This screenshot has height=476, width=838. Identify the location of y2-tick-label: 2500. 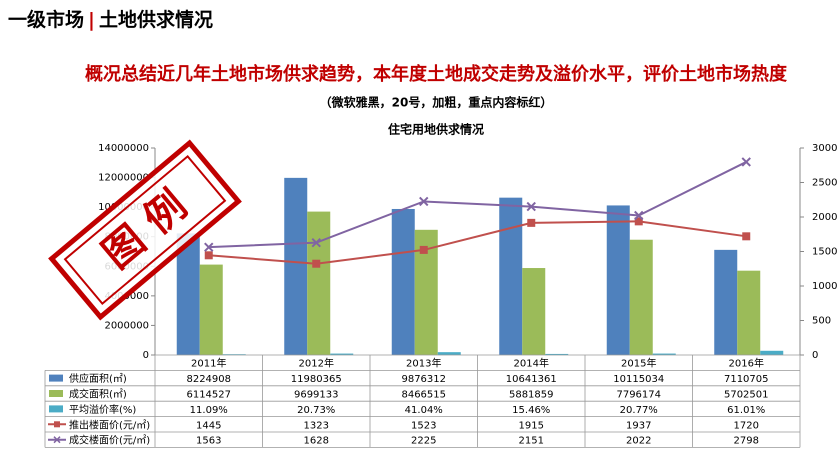
(824, 183).